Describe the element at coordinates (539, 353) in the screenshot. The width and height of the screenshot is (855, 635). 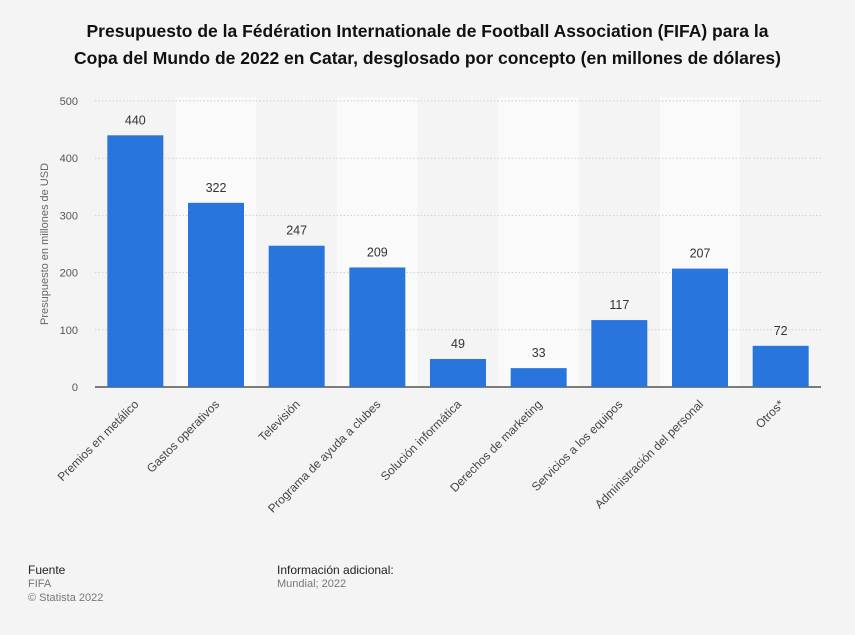
I see `data-label: 33` at that location.